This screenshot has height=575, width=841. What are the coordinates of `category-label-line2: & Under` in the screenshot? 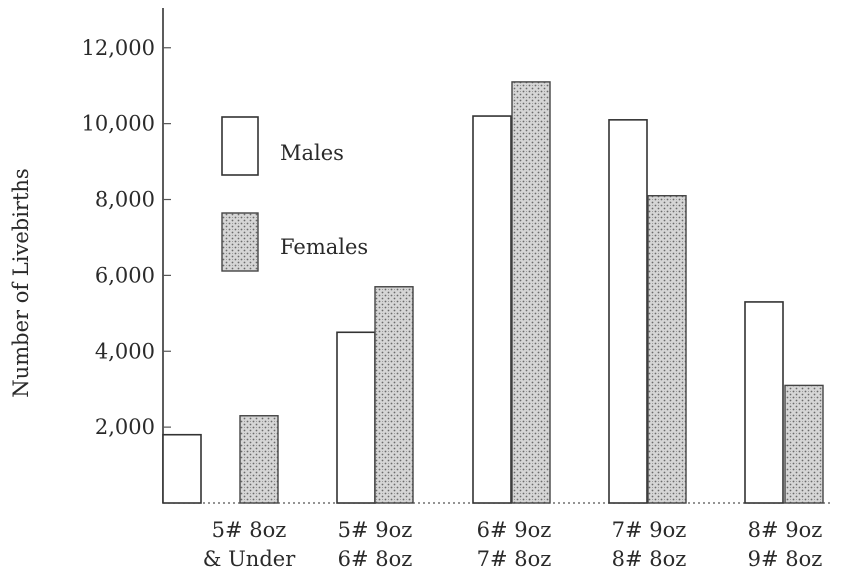 It's located at (249, 559).